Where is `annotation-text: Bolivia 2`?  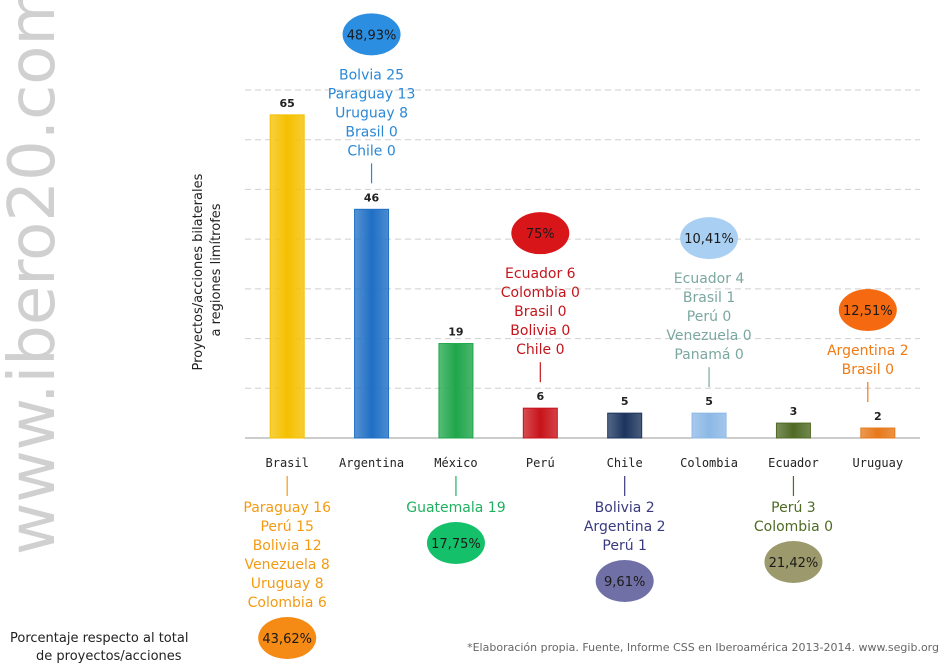
annotation-text: Bolivia 2 is located at coordinates (625, 508).